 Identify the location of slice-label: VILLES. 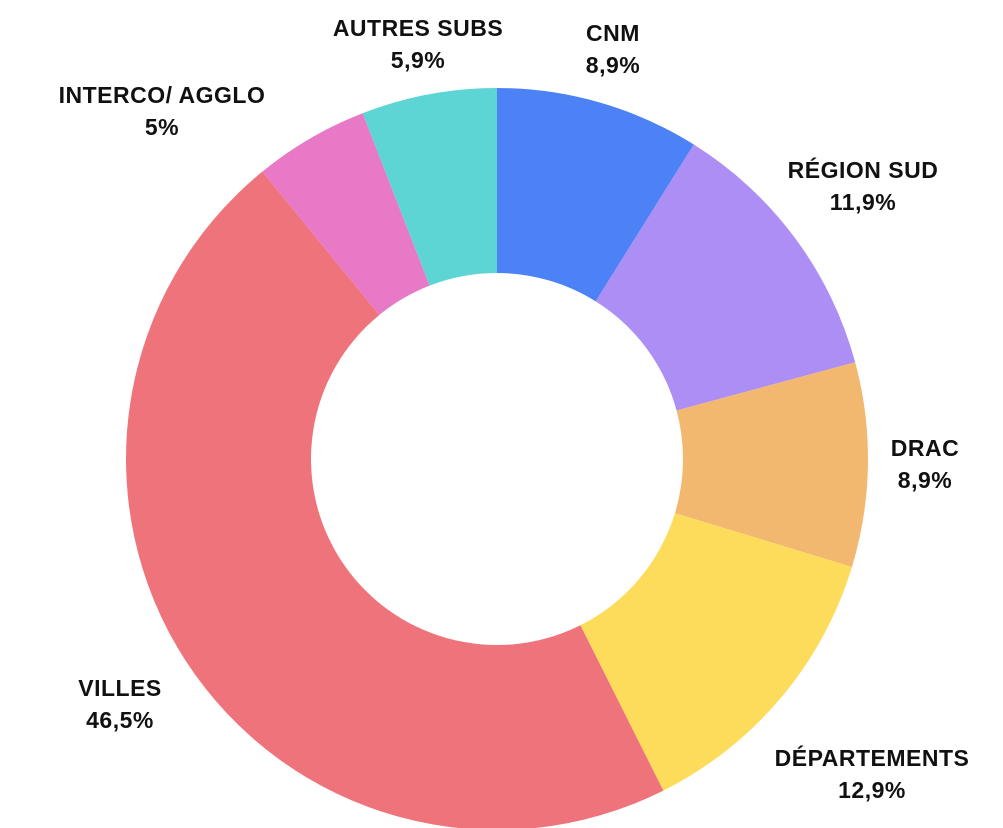
(120, 688).